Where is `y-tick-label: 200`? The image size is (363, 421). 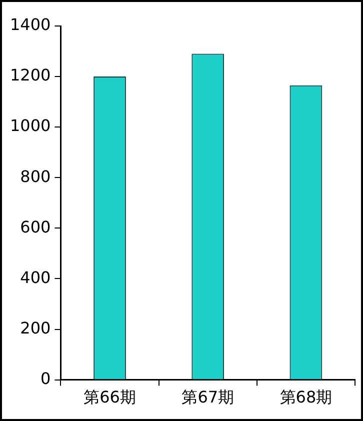
y-tick-label: 200 is located at coordinates (35, 328).